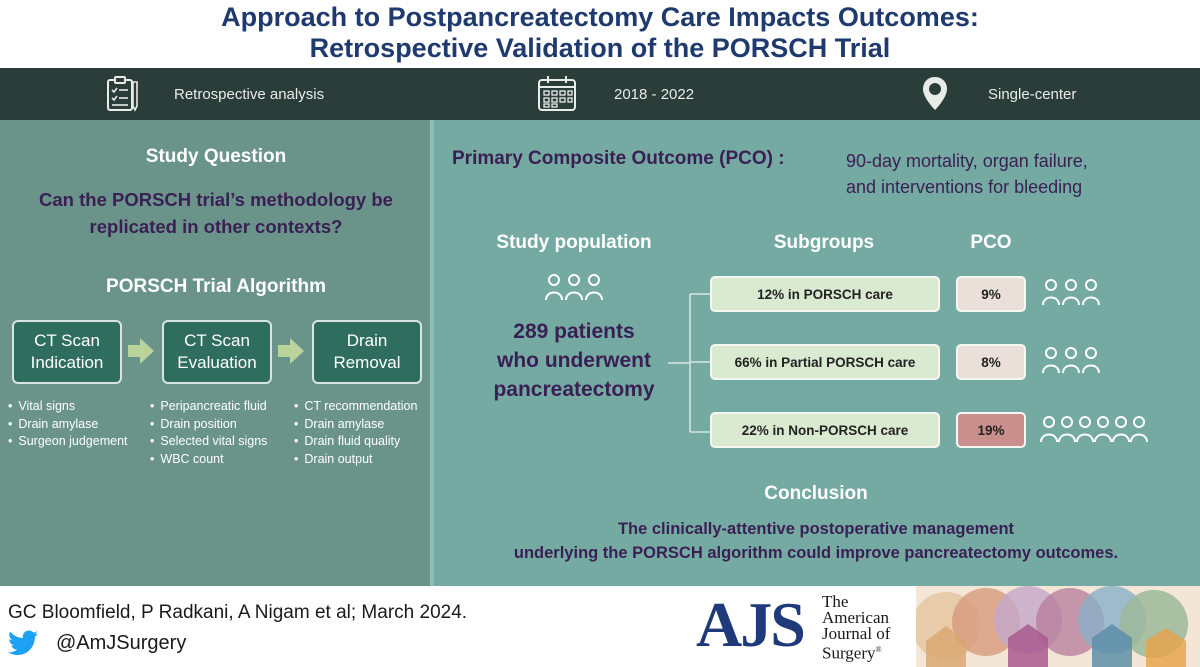  I want to click on banner-design-label: Retrospective analysis, so click(249, 94).